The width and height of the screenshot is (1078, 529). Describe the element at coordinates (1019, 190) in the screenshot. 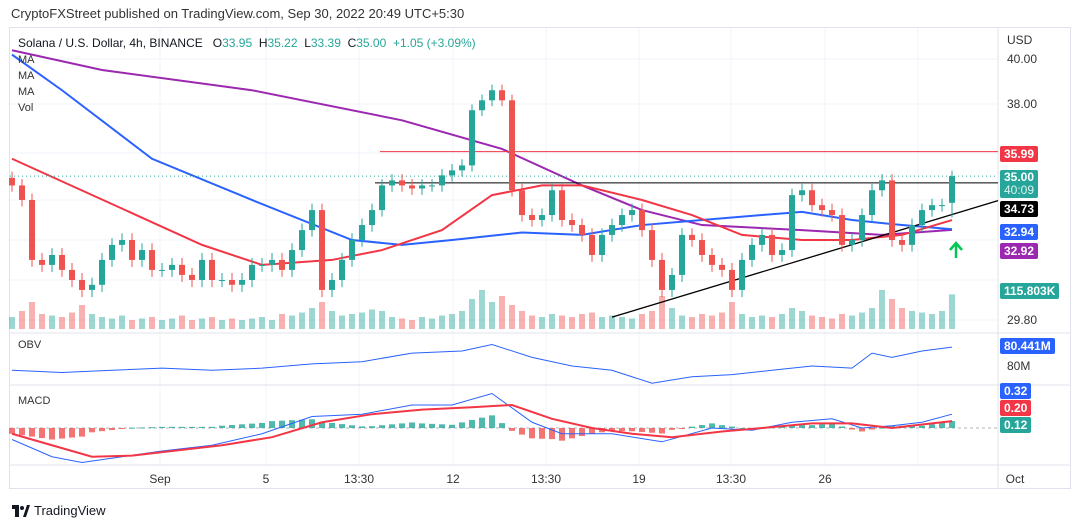

I see `bar-countdown: 40:09` at that location.